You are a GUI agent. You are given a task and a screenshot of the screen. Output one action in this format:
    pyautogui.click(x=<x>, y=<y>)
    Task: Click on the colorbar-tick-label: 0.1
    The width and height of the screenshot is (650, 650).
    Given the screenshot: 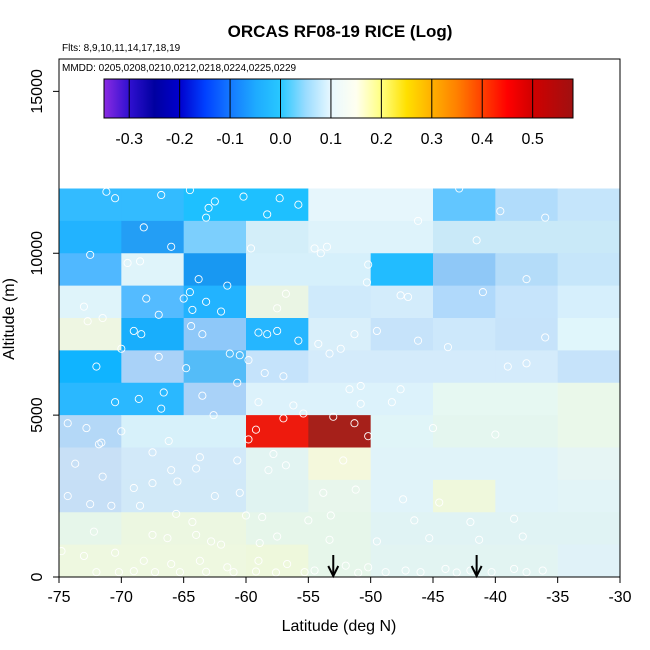 What is the action you would take?
    pyautogui.click(x=331, y=139)
    